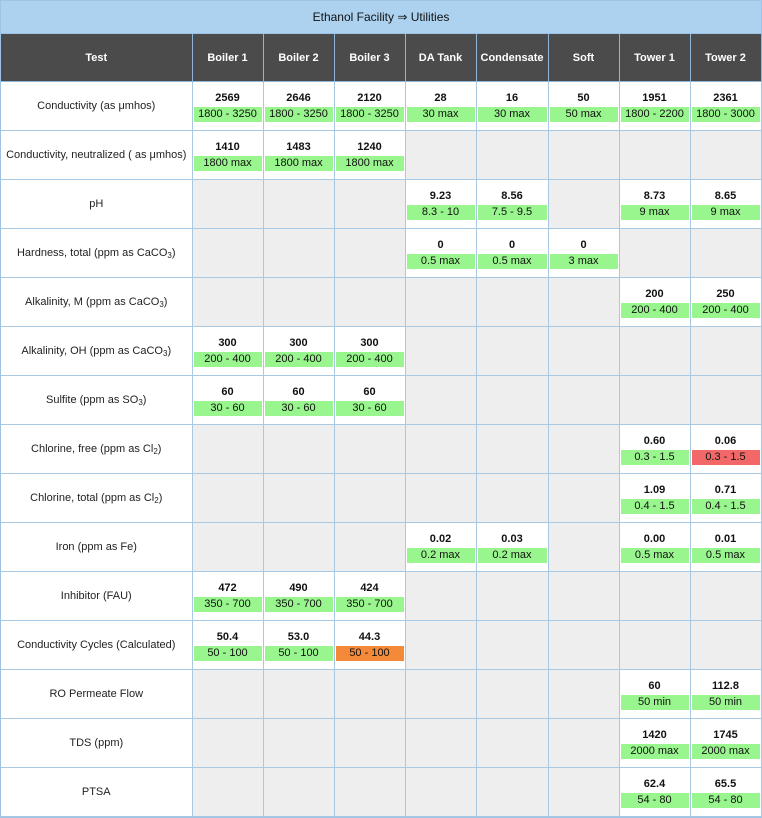 Image resolution: width=762 pixels, height=818 pixels. Describe the element at coordinates (228, 155) in the screenshot. I see `result-cell-boiler-1: 1410 1800 max` at that location.